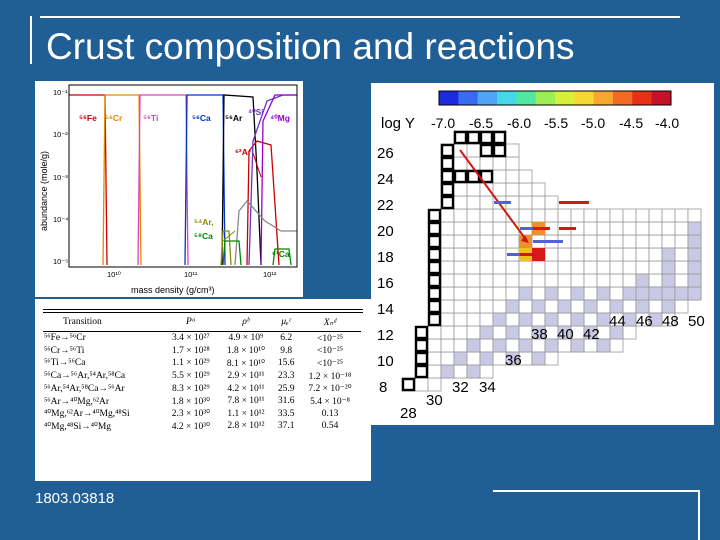 The image size is (720, 540). Describe the element at coordinates (246, 376) in the screenshot. I see `density-cell: 2.9 × 10¹¹` at that location.